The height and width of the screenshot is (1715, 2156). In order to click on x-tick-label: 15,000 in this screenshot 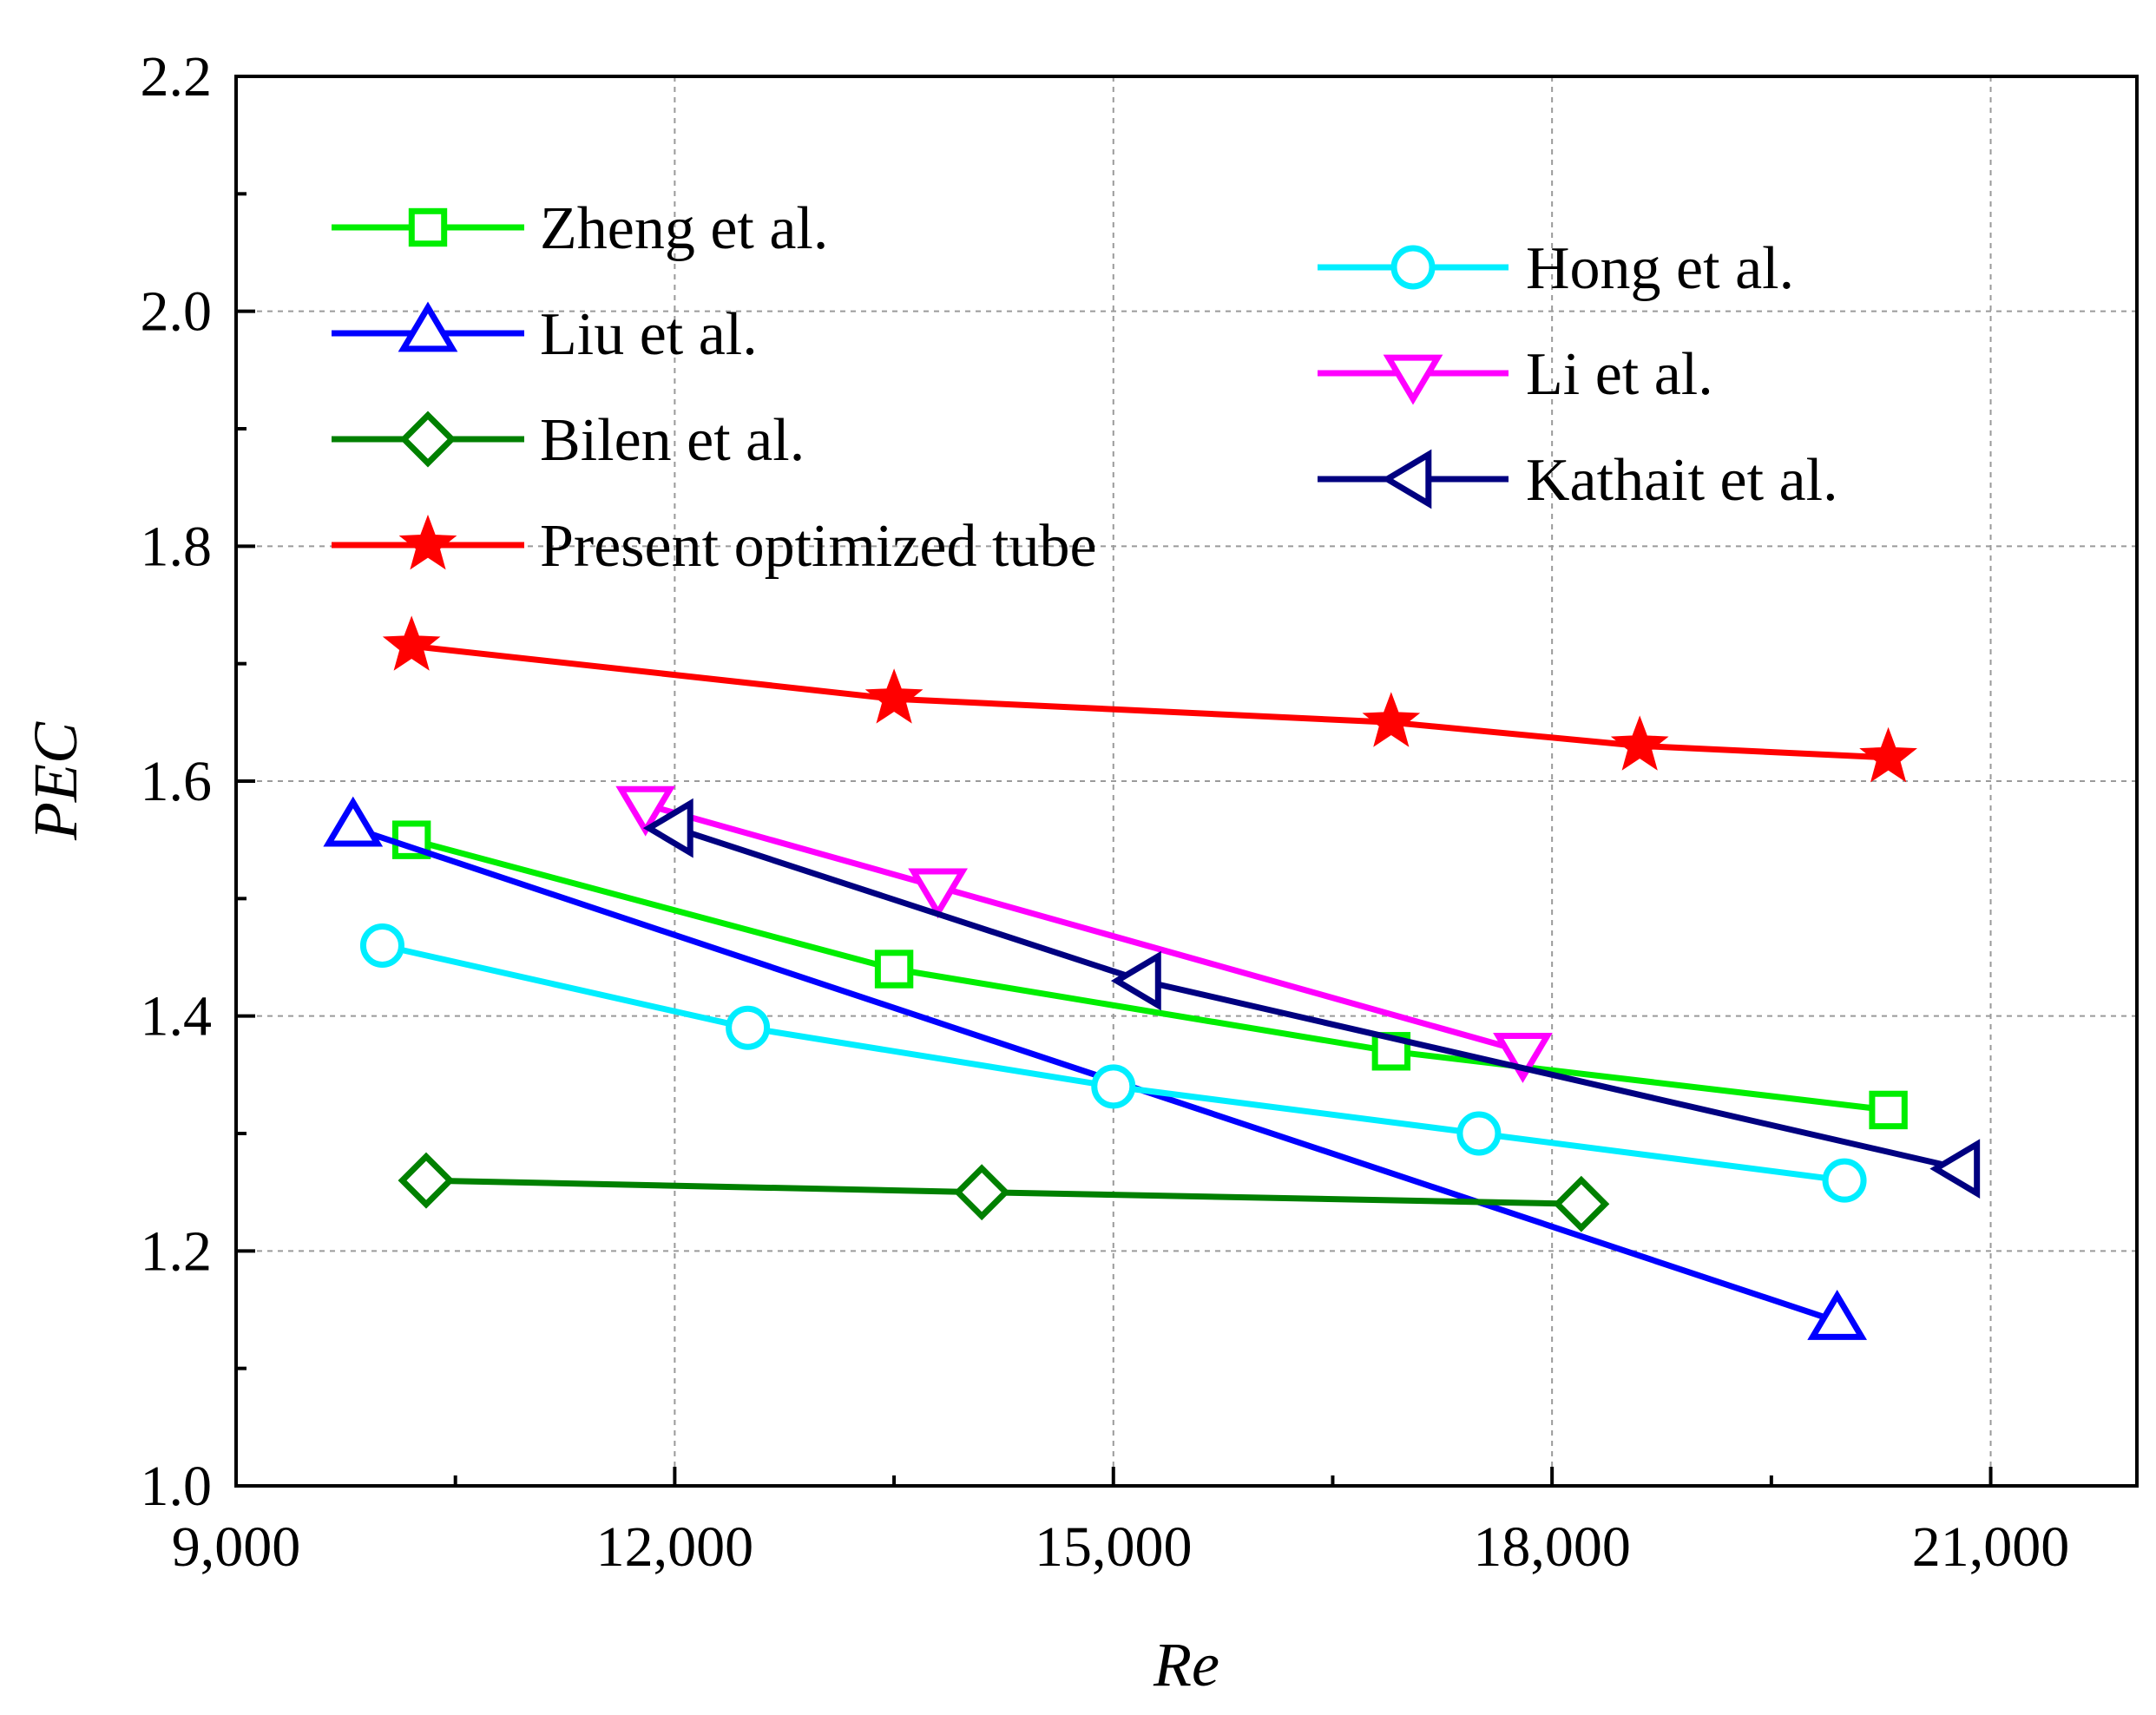, I will do `click(1114, 1547)`.